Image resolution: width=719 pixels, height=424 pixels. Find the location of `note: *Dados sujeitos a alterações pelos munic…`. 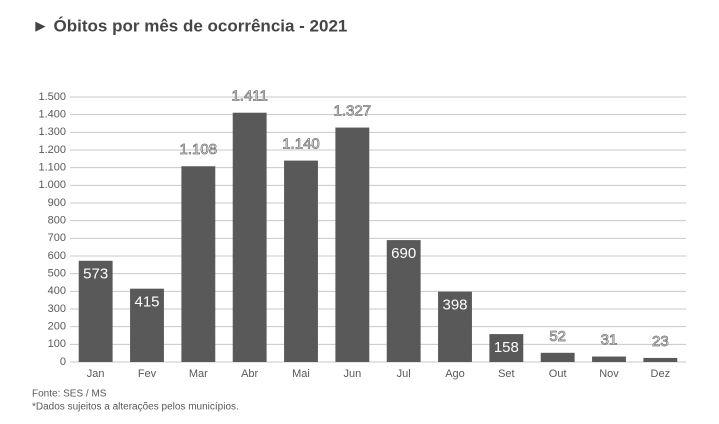

note: *Dados sujeitos a alterações pelos munic… is located at coordinates (135, 407).